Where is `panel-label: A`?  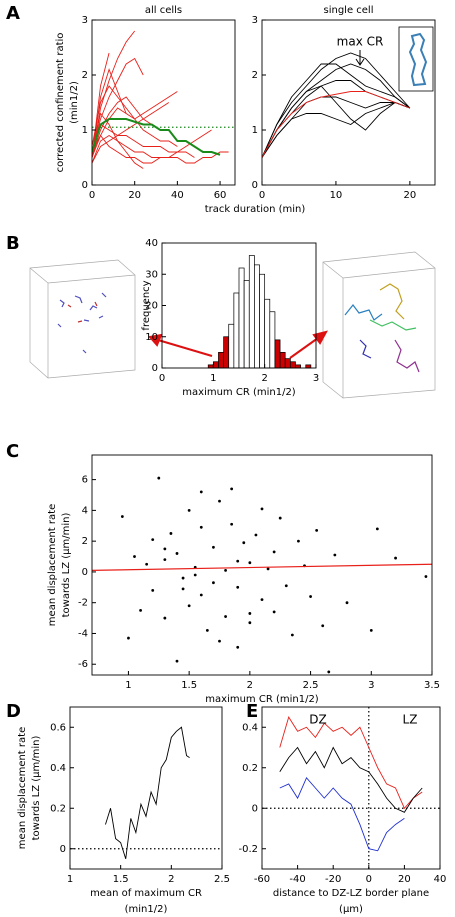 panel-label: A is located at coordinates (13, 13).